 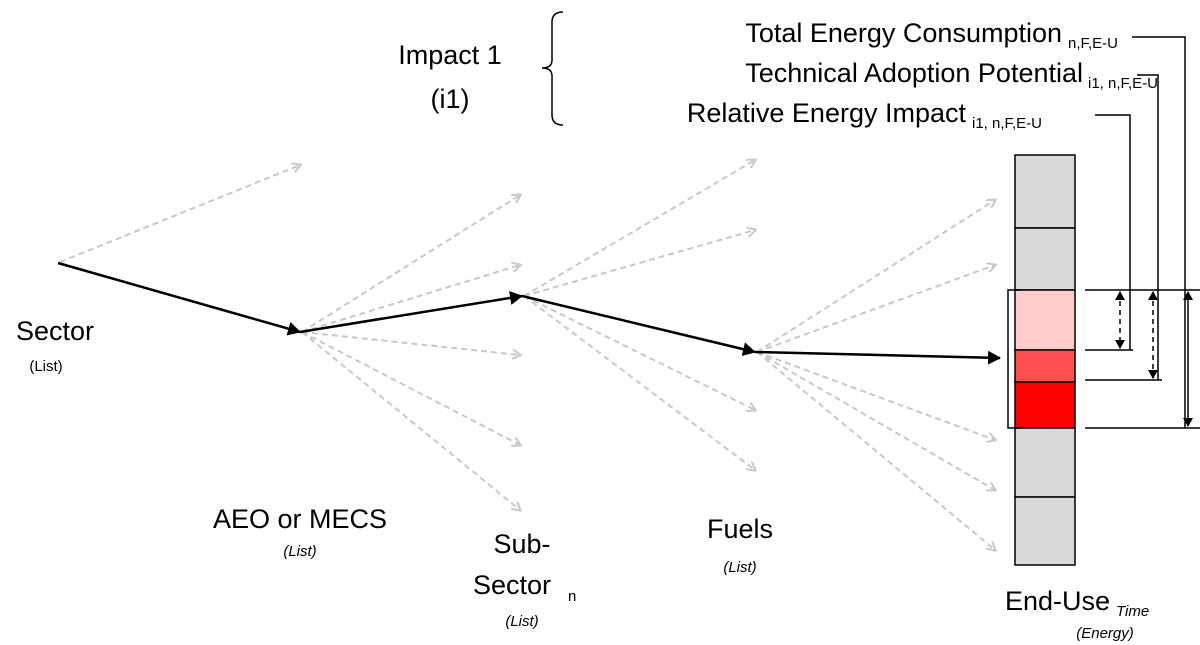 What do you see at coordinates (300, 519) in the screenshot?
I see `node-label: AEO or MECS` at bounding box center [300, 519].